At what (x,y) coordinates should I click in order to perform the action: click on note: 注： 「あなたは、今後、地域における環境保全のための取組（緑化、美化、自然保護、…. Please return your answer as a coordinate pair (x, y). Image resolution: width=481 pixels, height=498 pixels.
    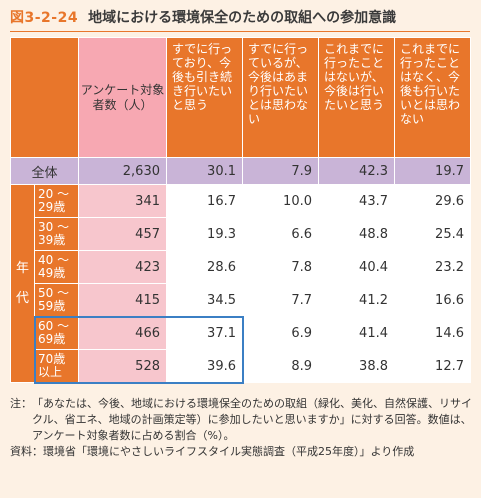
    Looking at the image, I should click on (241, 420).